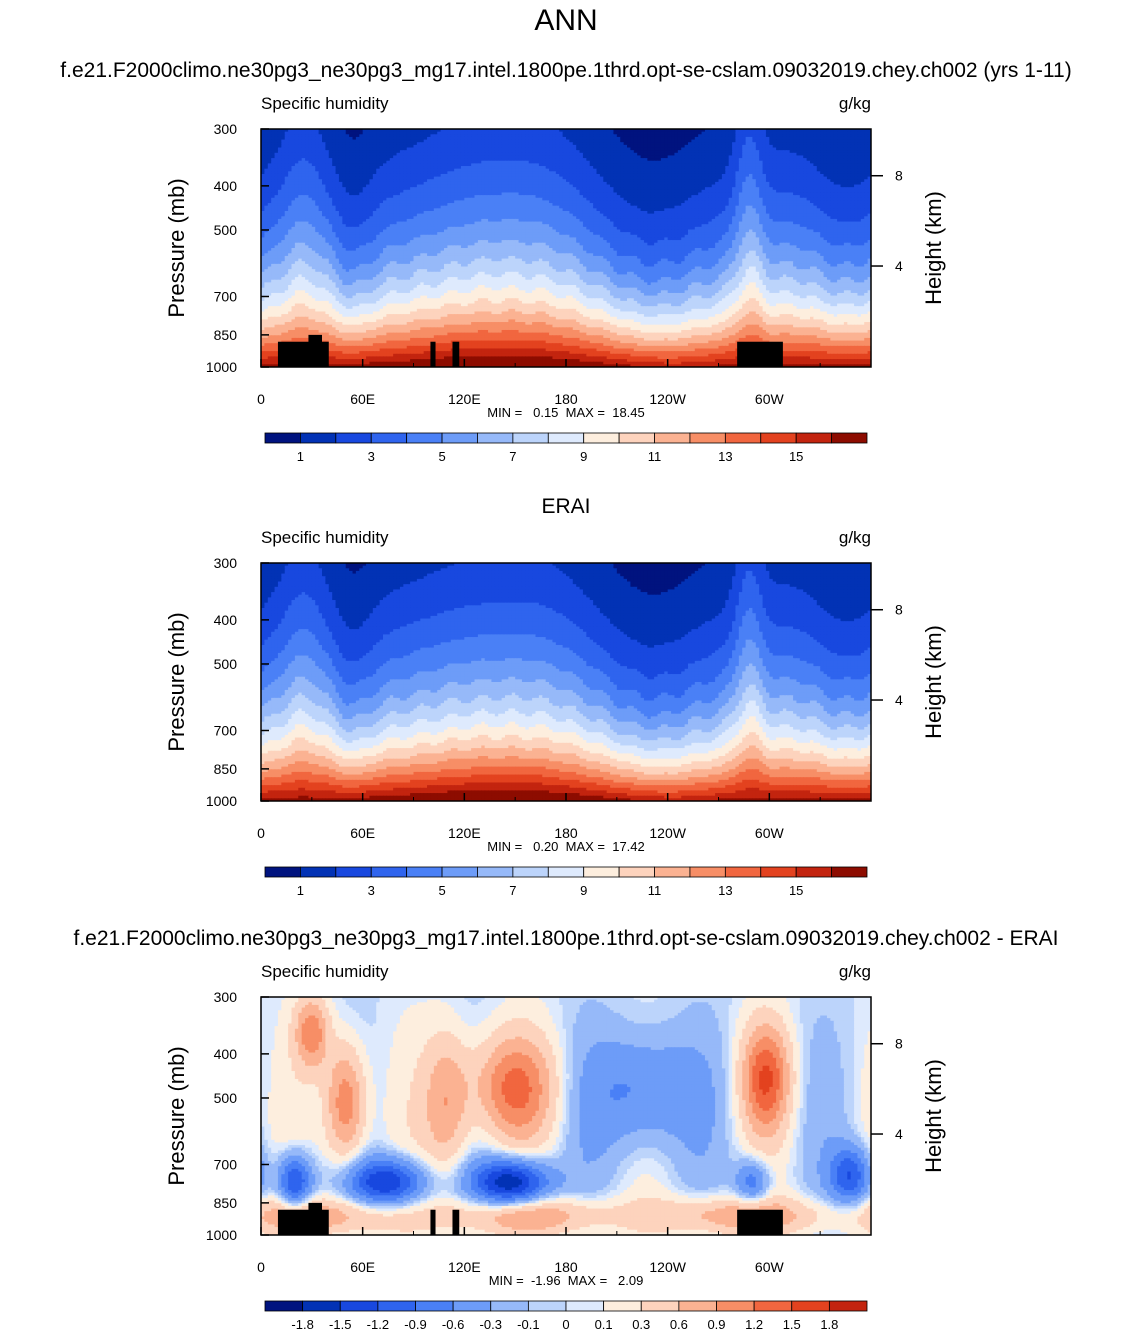  I want to click on colorbar-label: -0.6, so click(453, 1324).